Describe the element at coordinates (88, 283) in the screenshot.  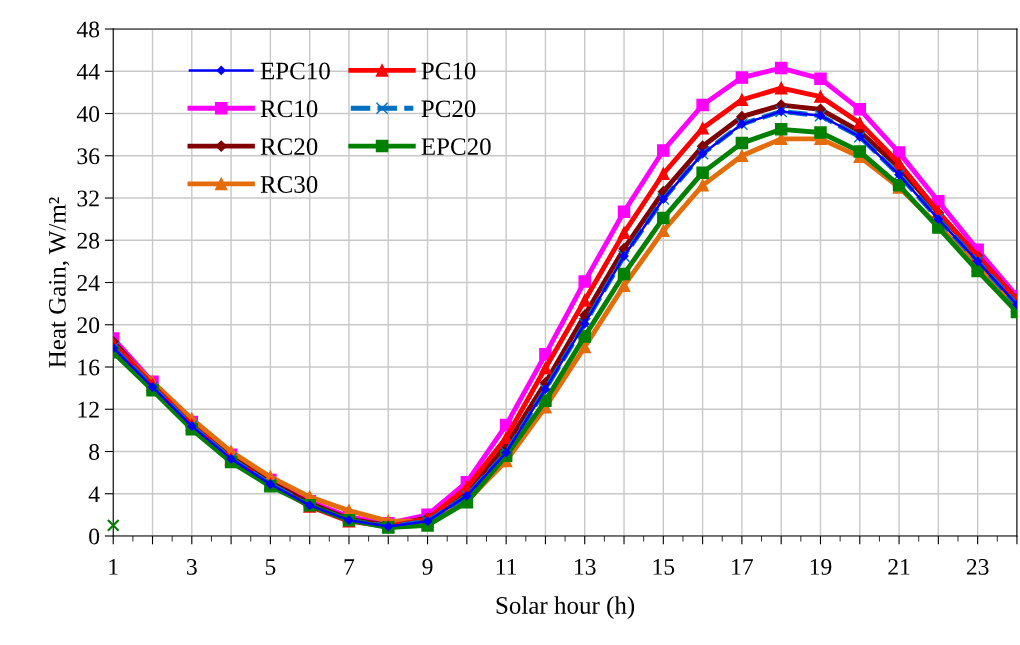
I see `y-tick-label: 24` at that location.